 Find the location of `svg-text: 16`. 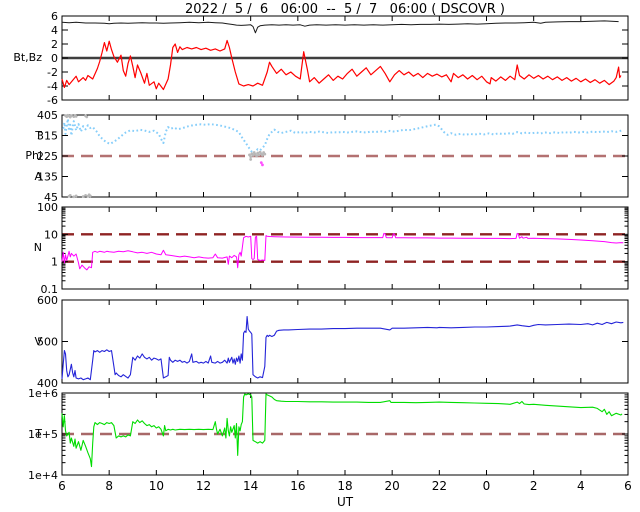

svg-text: 16 is located at coordinates (297, 486).